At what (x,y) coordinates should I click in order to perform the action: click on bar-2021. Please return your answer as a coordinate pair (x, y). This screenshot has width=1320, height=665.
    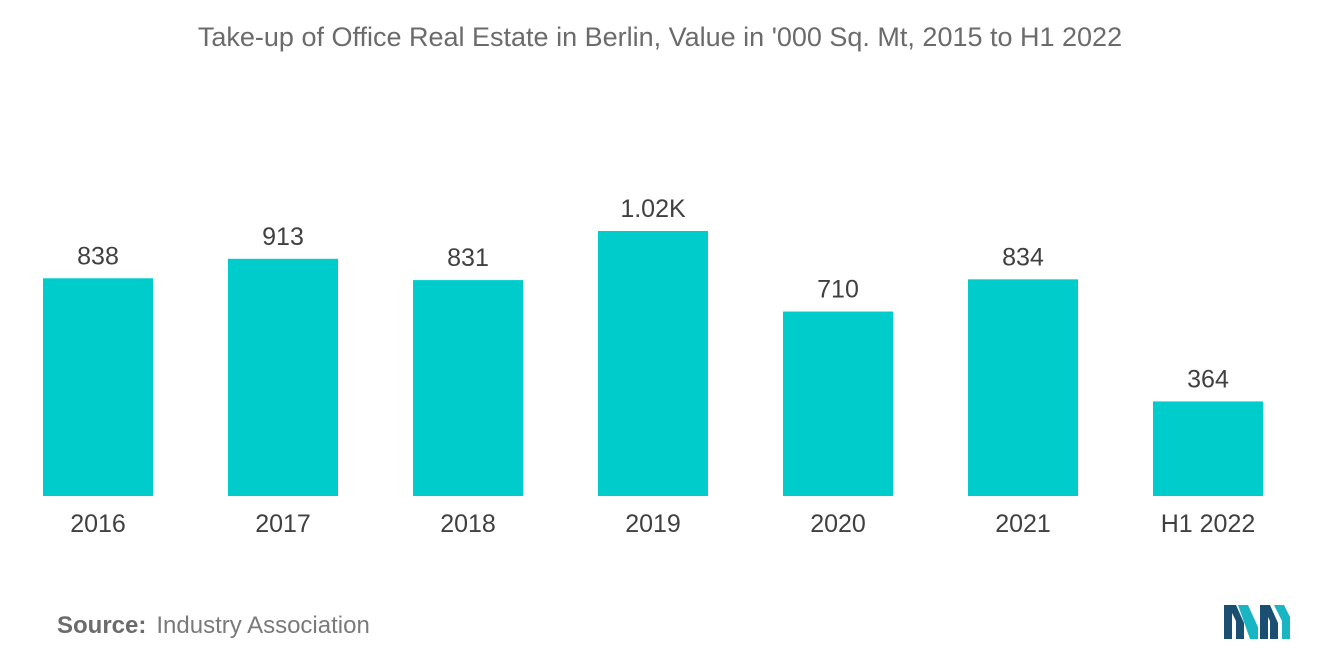
    Looking at the image, I should click on (1023, 387).